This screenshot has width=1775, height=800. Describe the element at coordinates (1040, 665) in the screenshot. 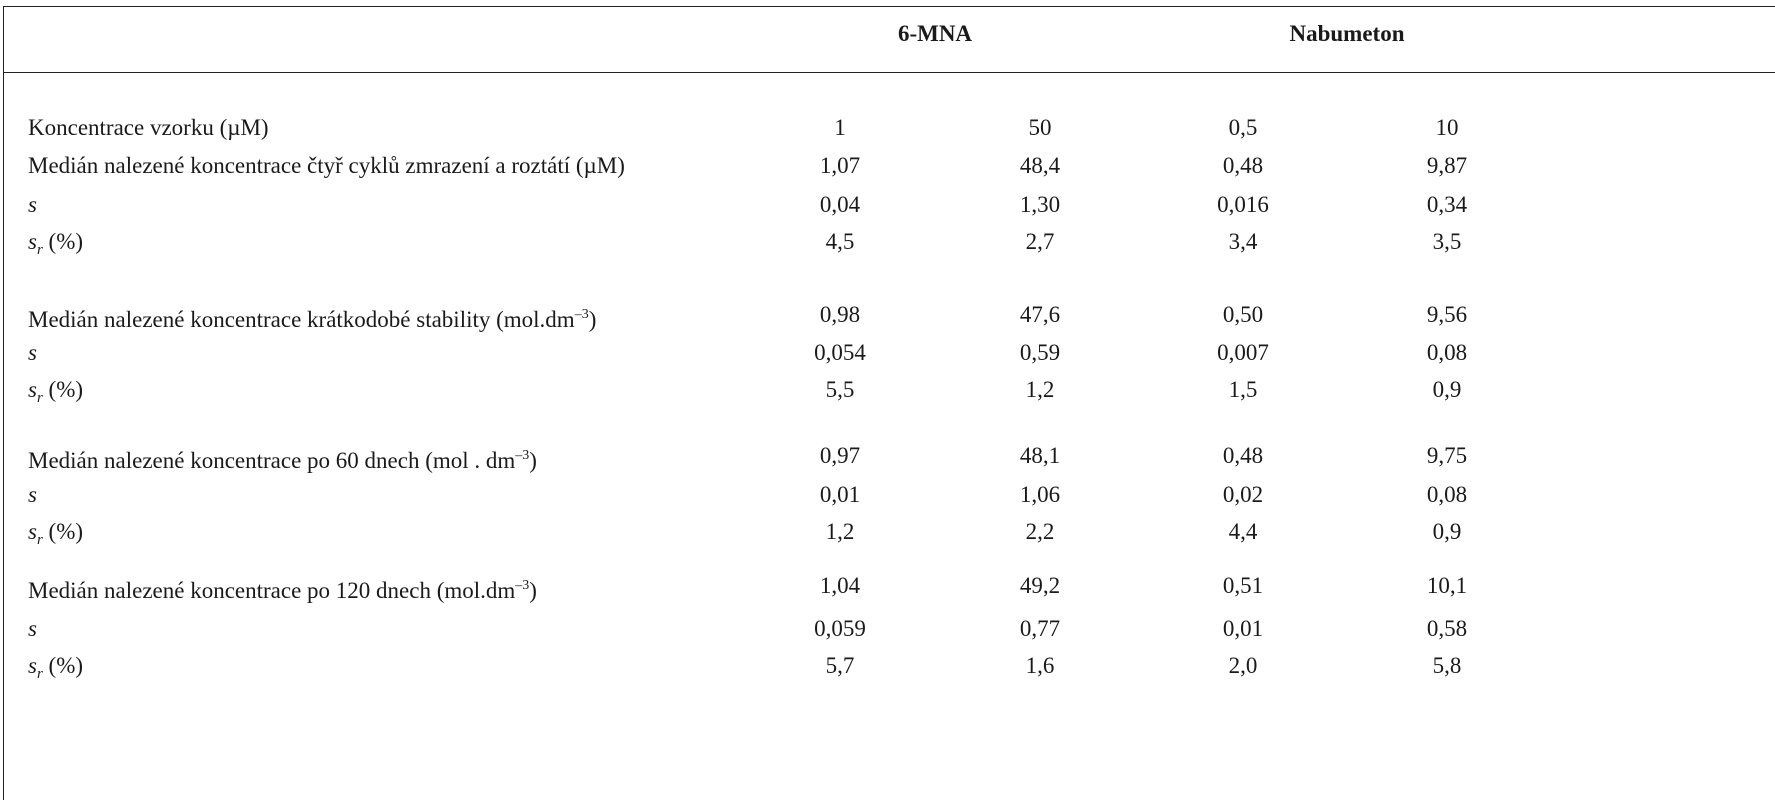

I see `cell-6mna-50: 1,6` at that location.